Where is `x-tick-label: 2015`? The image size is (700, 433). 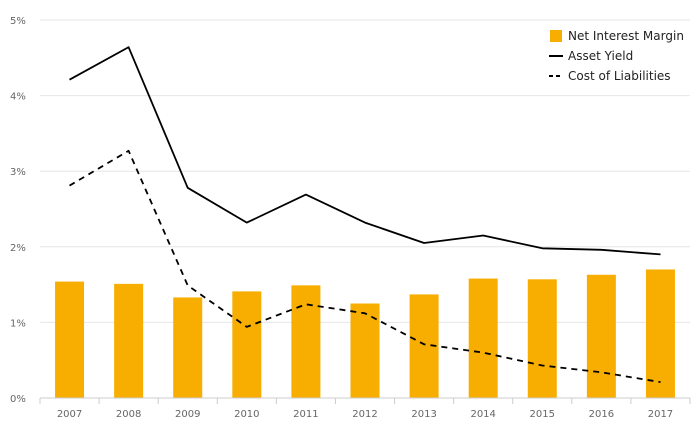 x-tick-label: 2015 is located at coordinates (542, 414).